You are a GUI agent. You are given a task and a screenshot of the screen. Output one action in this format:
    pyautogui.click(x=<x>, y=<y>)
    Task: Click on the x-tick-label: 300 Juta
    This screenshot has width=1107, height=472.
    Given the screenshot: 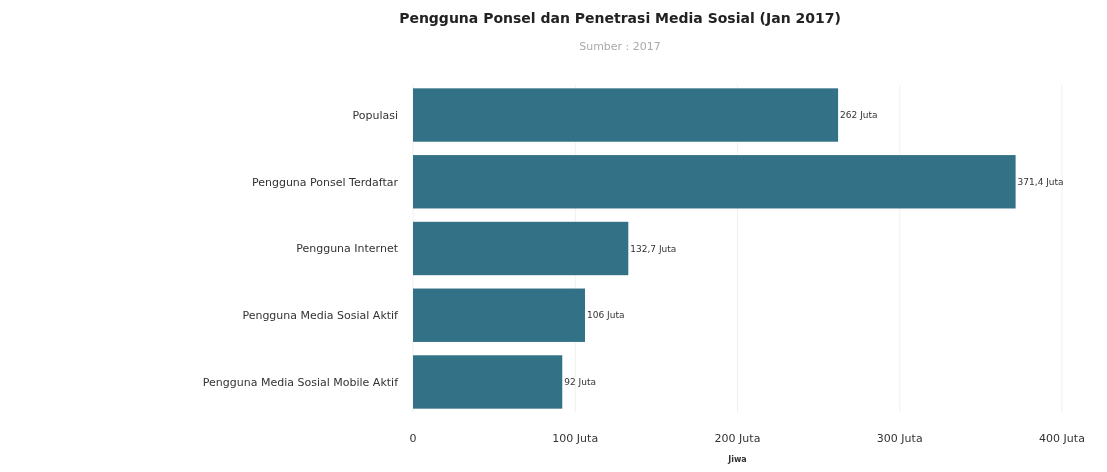 What is the action you would take?
    pyautogui.click(x=899, y=438)
    